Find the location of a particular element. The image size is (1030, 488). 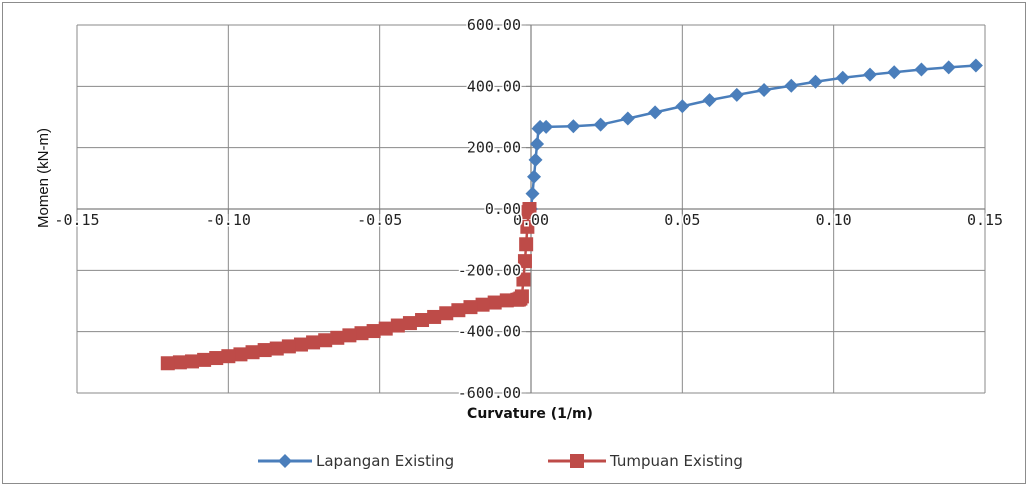

x-tick-label: -0.10 is located at coordinates (228, 220).